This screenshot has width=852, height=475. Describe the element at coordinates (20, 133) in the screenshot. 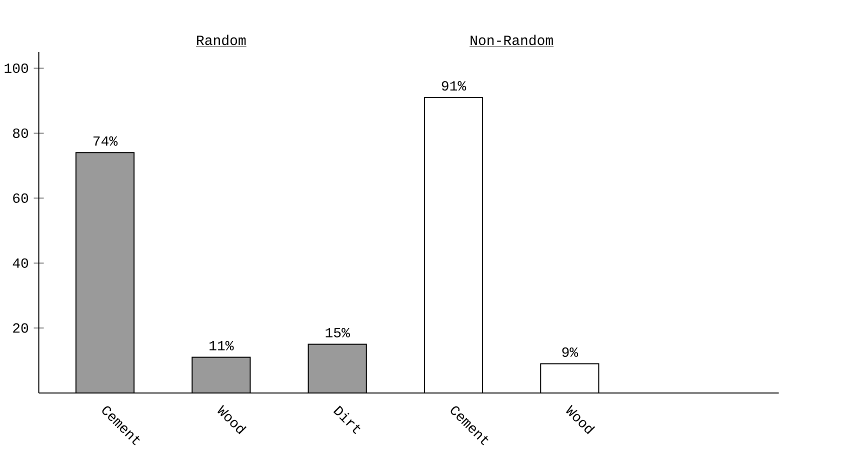

I see `y-tick-label: 80` at that location.